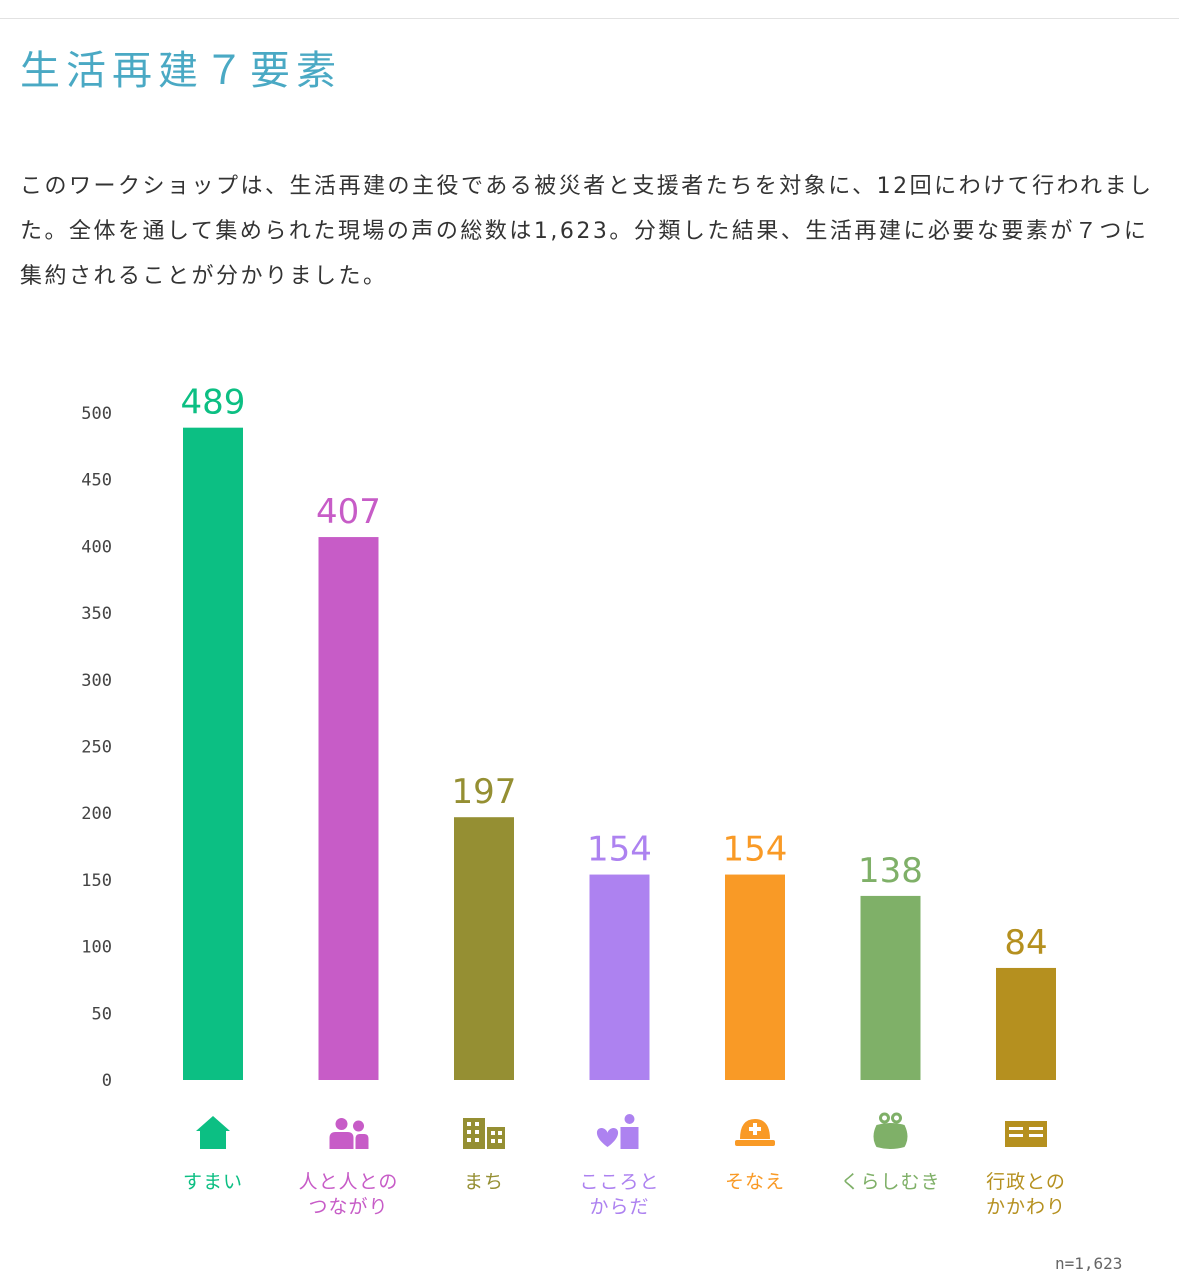 Image resolution: width=1179 pixels, height=1285 pixels. What do you see at coordinates (96, 614) in the screenshot?
I see `y-tick-label: 350` at bounding box center [96, 614].